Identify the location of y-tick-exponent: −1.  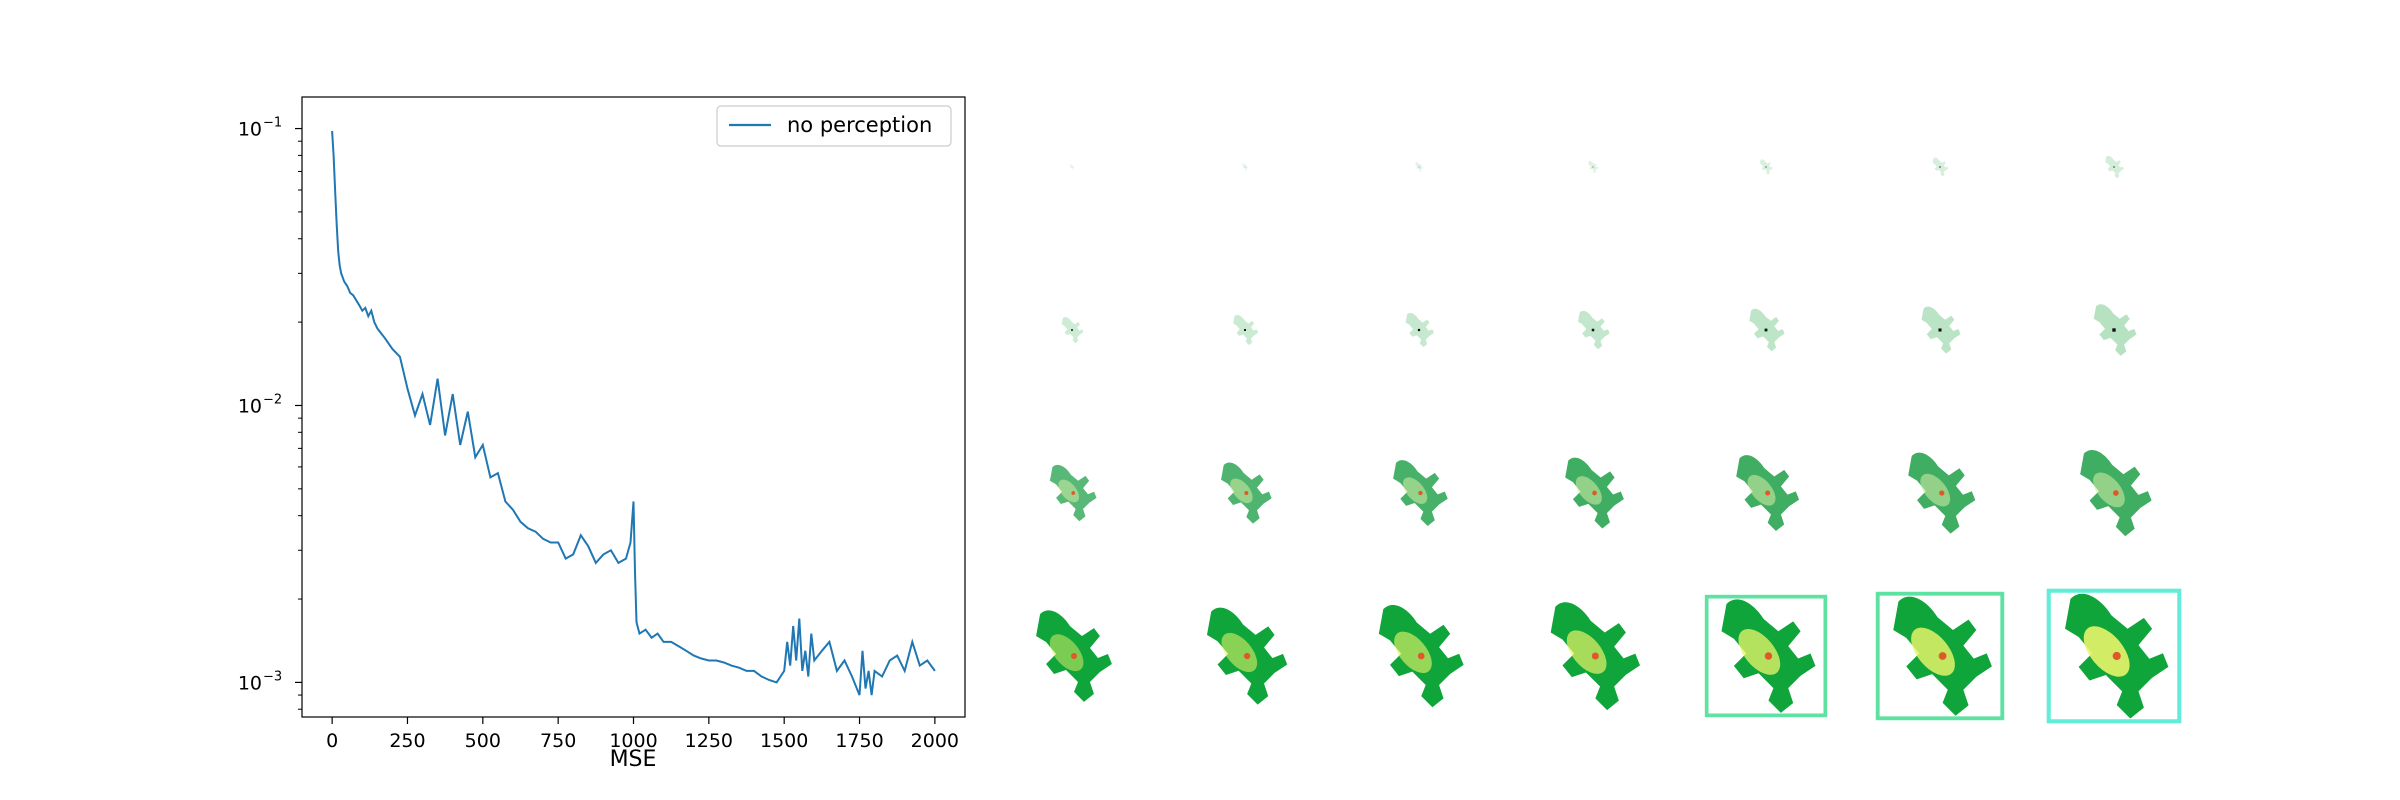
(272, 123).